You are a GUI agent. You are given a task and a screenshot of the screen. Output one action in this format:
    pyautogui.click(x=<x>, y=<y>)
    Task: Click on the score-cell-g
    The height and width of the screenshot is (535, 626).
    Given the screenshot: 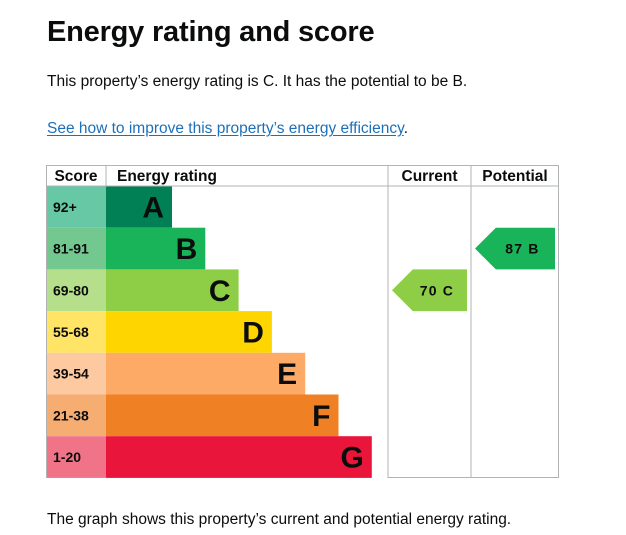 What is the action you would take?
    pyautogui.click(x=76, y=457)
    